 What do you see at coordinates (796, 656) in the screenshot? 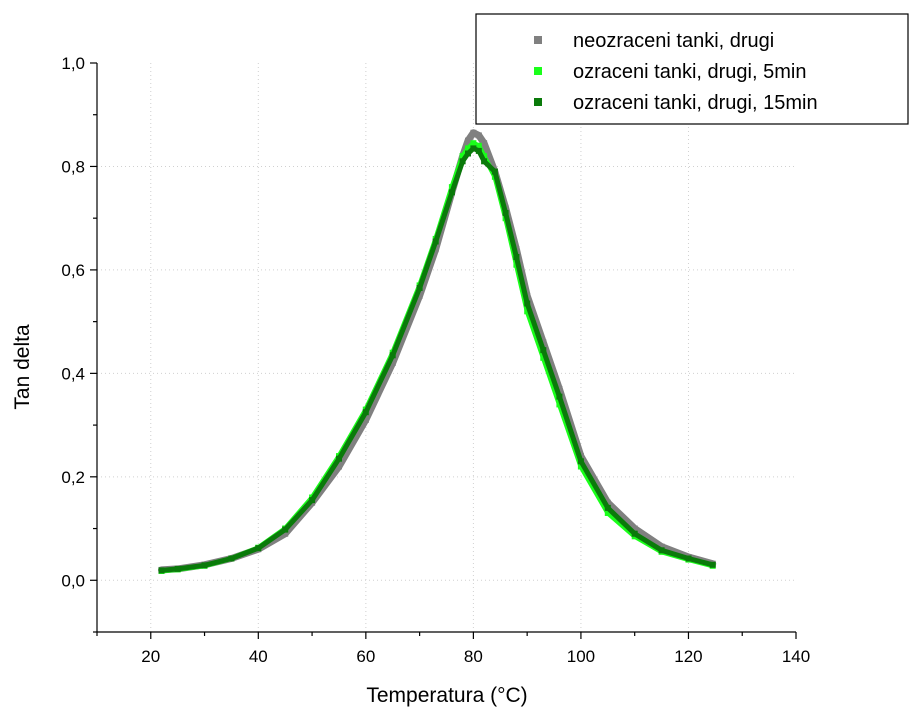
I see `x-tick-label: 140` at bounding box center [796, 656].